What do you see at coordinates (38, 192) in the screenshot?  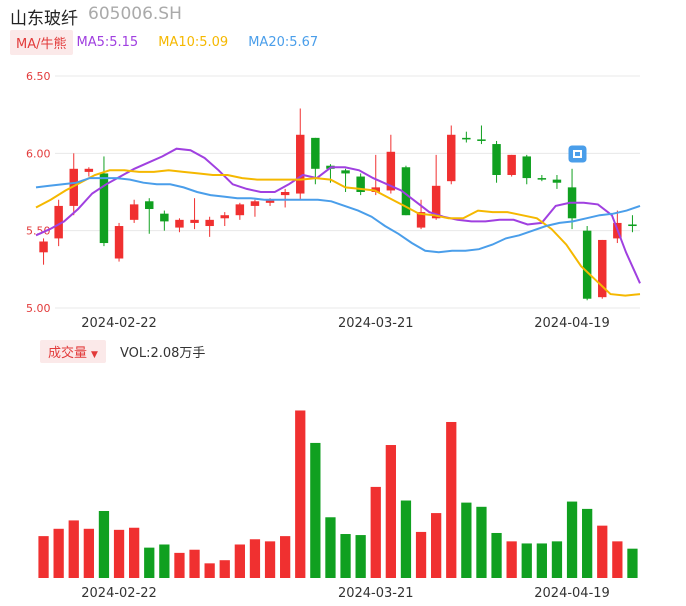 I see `price-y-axis: 6.50 6.00 5.50 5.00` at bounding box center [38, 192].